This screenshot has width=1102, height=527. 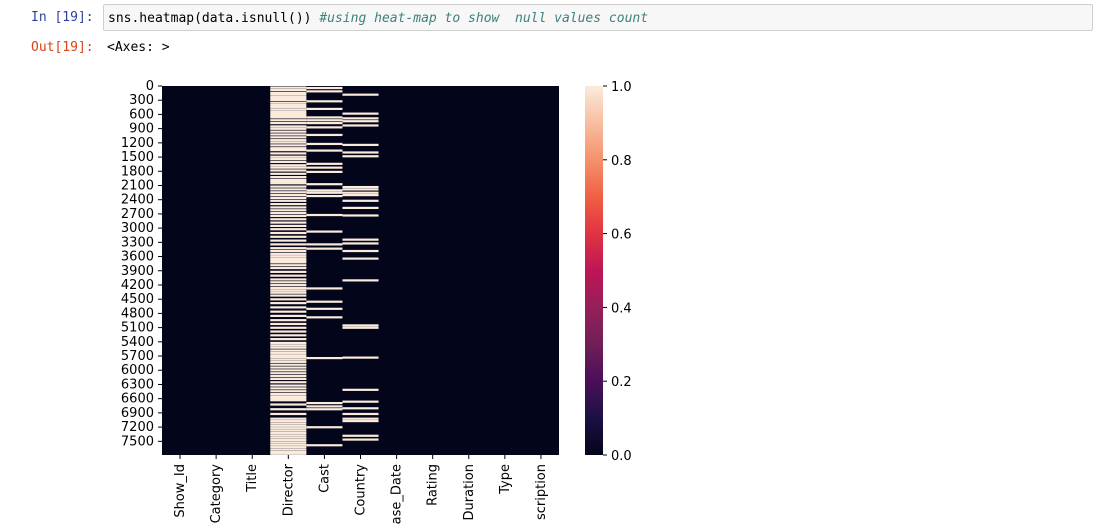 I want to click on y-tick-label: 4800, so click(x=137, y=313).